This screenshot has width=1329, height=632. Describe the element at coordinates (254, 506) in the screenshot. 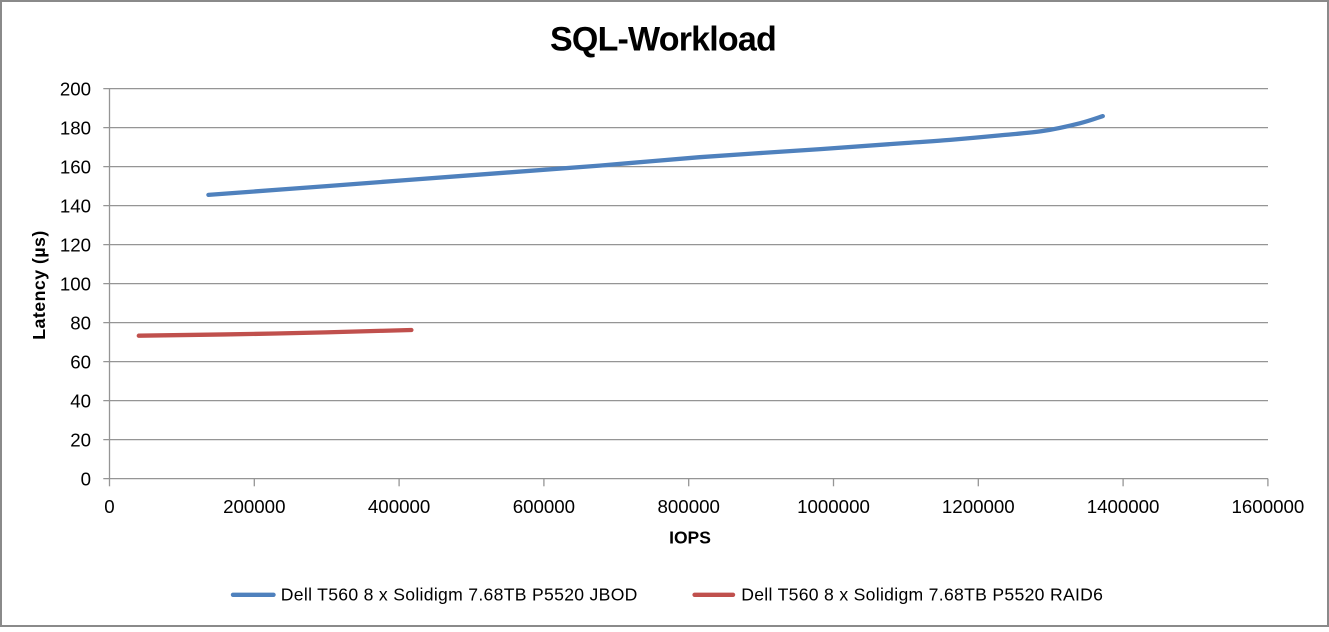

I see `svg-text: 200000` at that location.